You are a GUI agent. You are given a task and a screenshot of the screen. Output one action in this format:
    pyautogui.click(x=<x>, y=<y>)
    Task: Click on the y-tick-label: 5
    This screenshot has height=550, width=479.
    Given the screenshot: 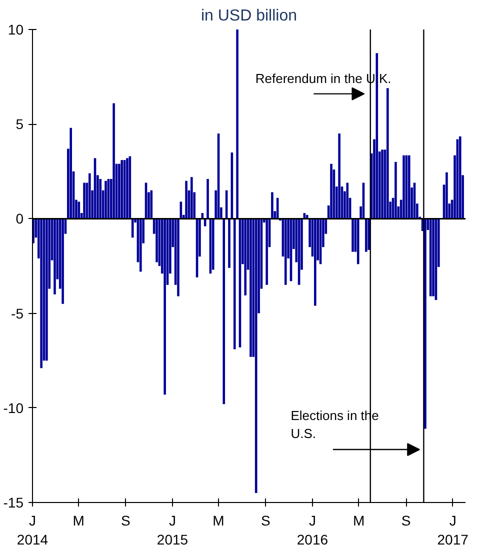 What is the action you would take?
    pyautogui.click(x=20, y=124)
    